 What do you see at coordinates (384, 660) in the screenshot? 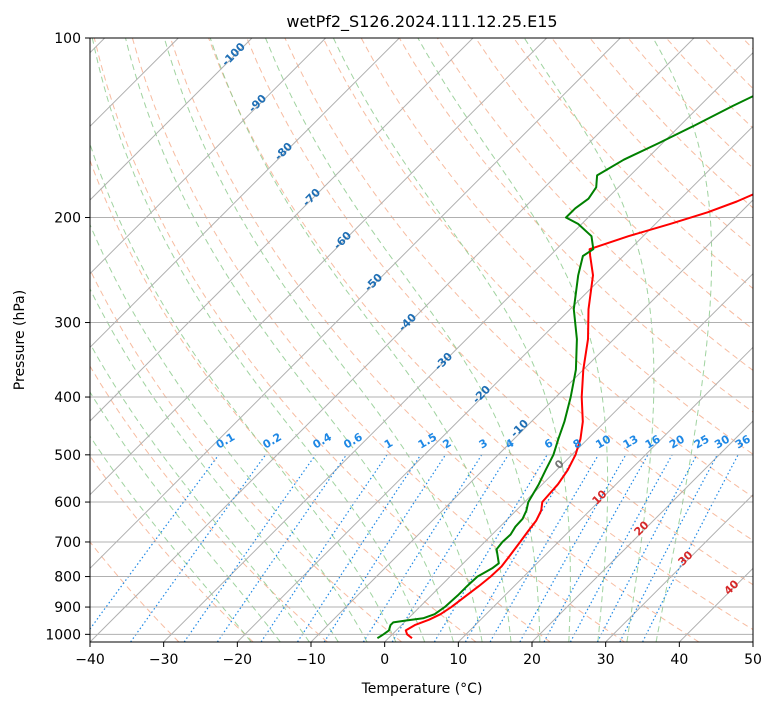
I see `x-tick-label: 0` at bounding box center [384, 660].